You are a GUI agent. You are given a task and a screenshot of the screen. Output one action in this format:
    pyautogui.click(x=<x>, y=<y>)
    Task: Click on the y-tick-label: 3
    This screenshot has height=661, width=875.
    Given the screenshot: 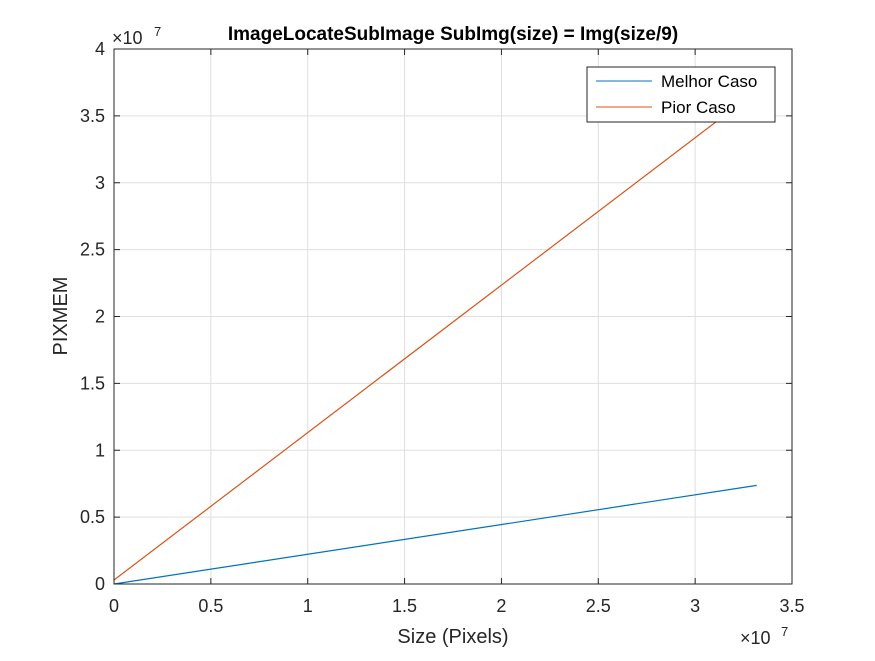 What is the action you would take?
    pyautogui.click(x=100, y=183)
    